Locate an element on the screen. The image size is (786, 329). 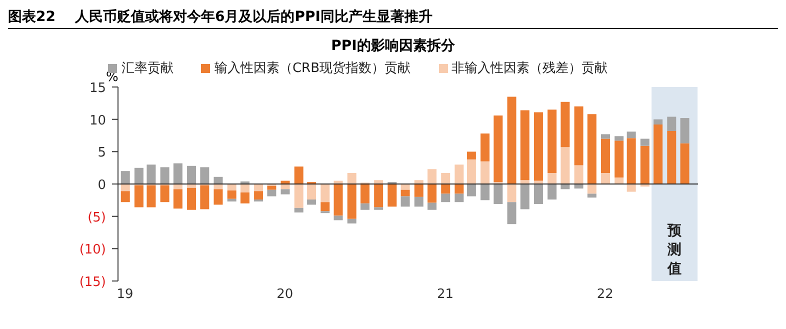
x-tick-label: 19 is located at coordinates (125, 294).